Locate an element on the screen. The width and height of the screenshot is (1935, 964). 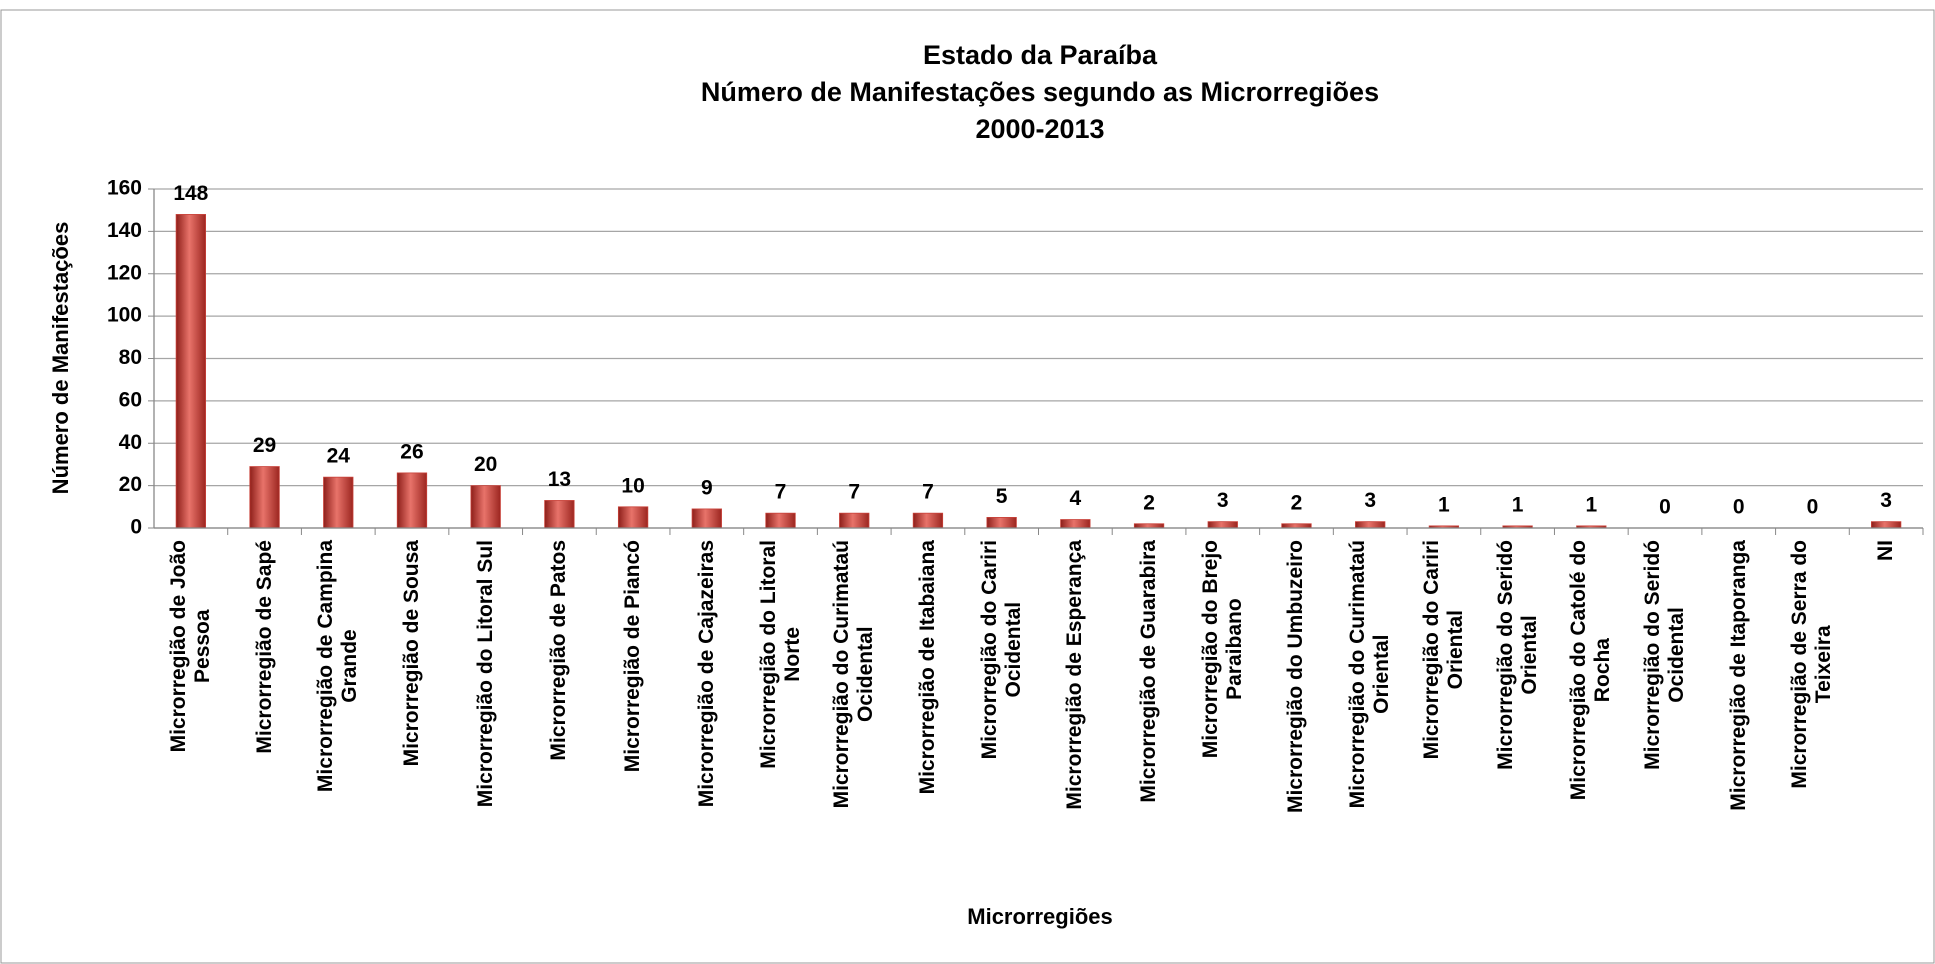
y-tick-label: 0 is located at coordinates (136, 527).